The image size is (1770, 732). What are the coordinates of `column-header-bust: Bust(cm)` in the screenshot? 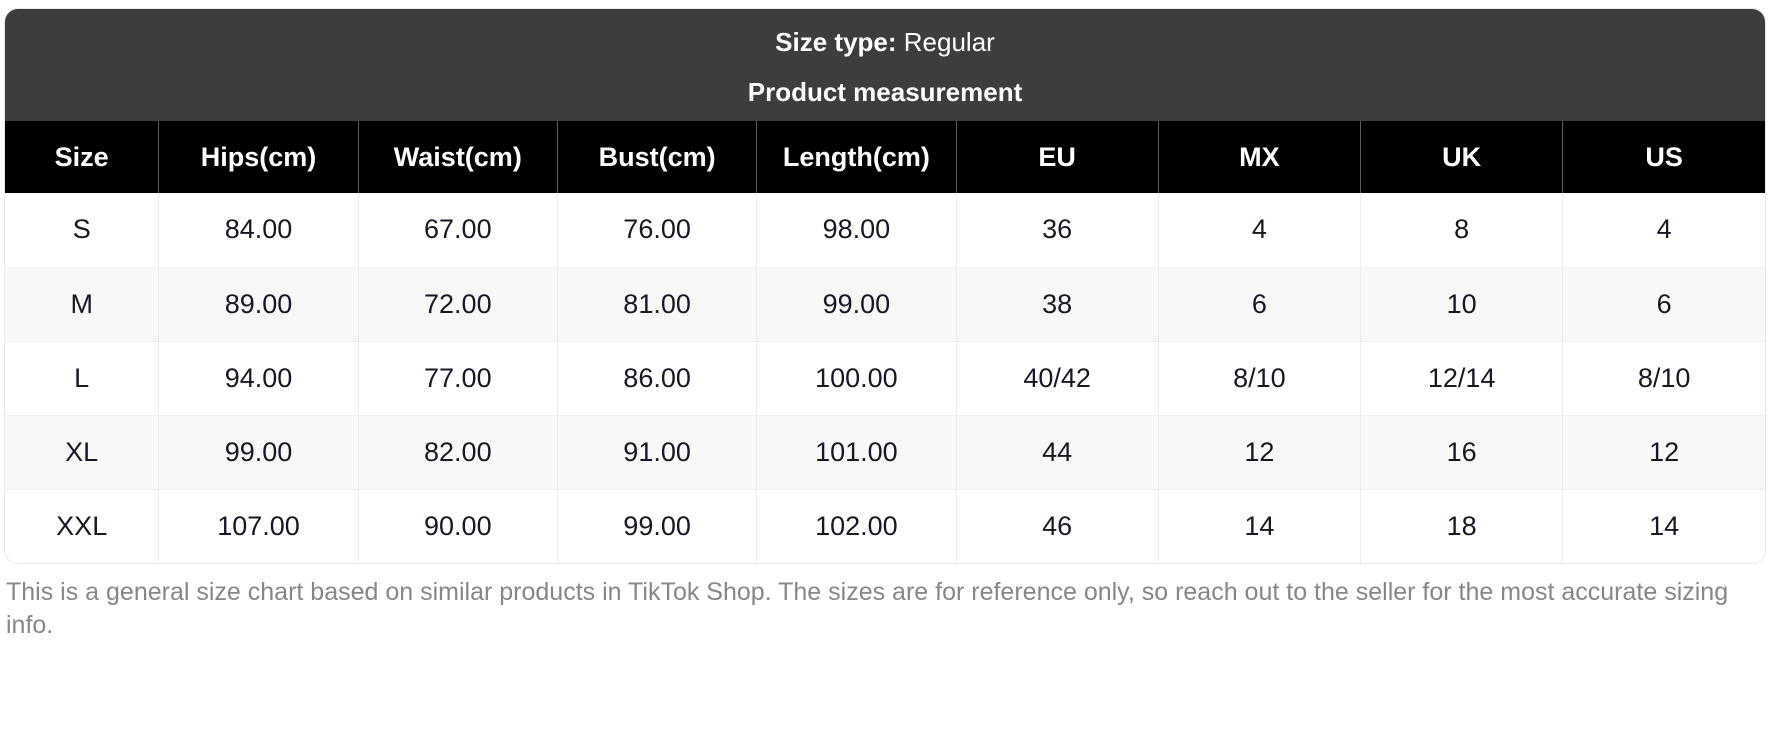 It's located at (657, 157).